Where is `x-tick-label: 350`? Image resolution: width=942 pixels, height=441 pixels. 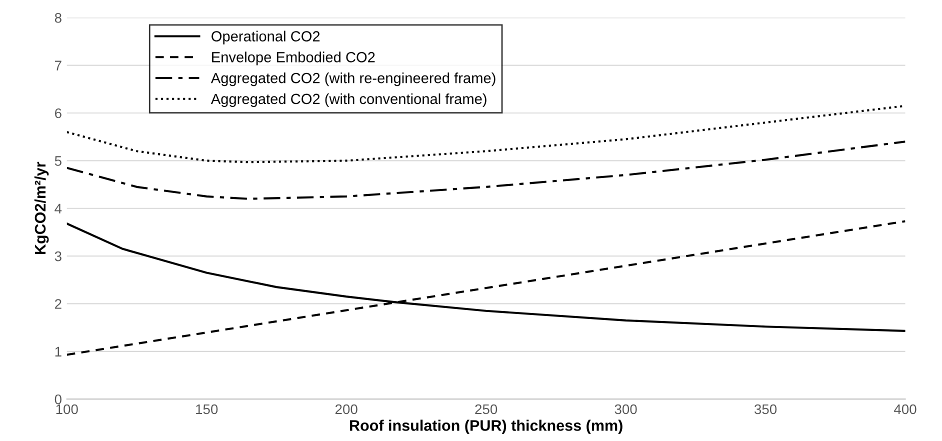 x-tick-label: 350 is located at coordinates (765, 409).